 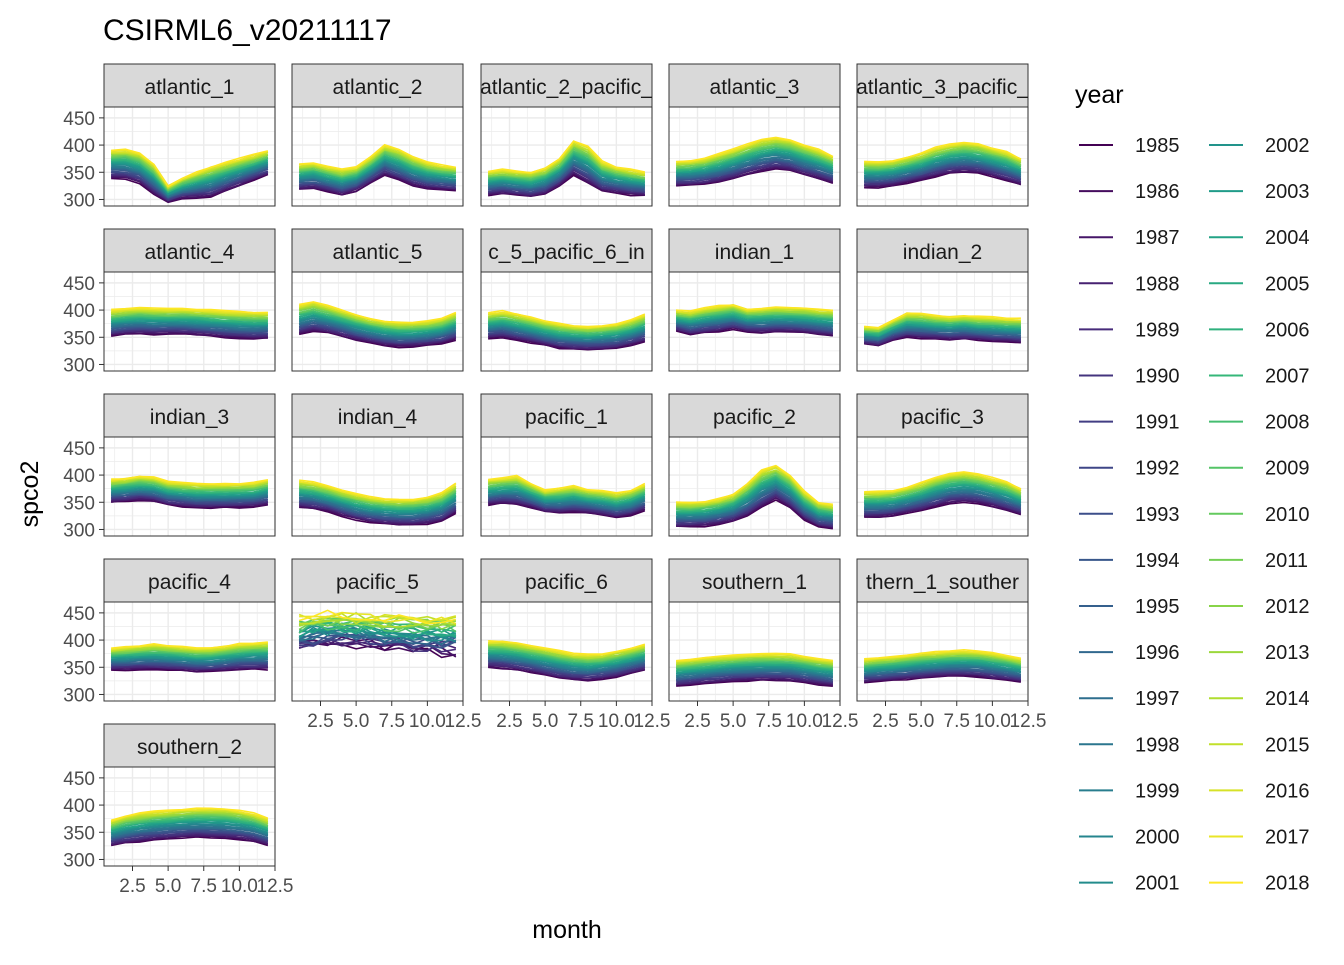 I want to click on legend-label: 1996, so click(x=1157, y=653).